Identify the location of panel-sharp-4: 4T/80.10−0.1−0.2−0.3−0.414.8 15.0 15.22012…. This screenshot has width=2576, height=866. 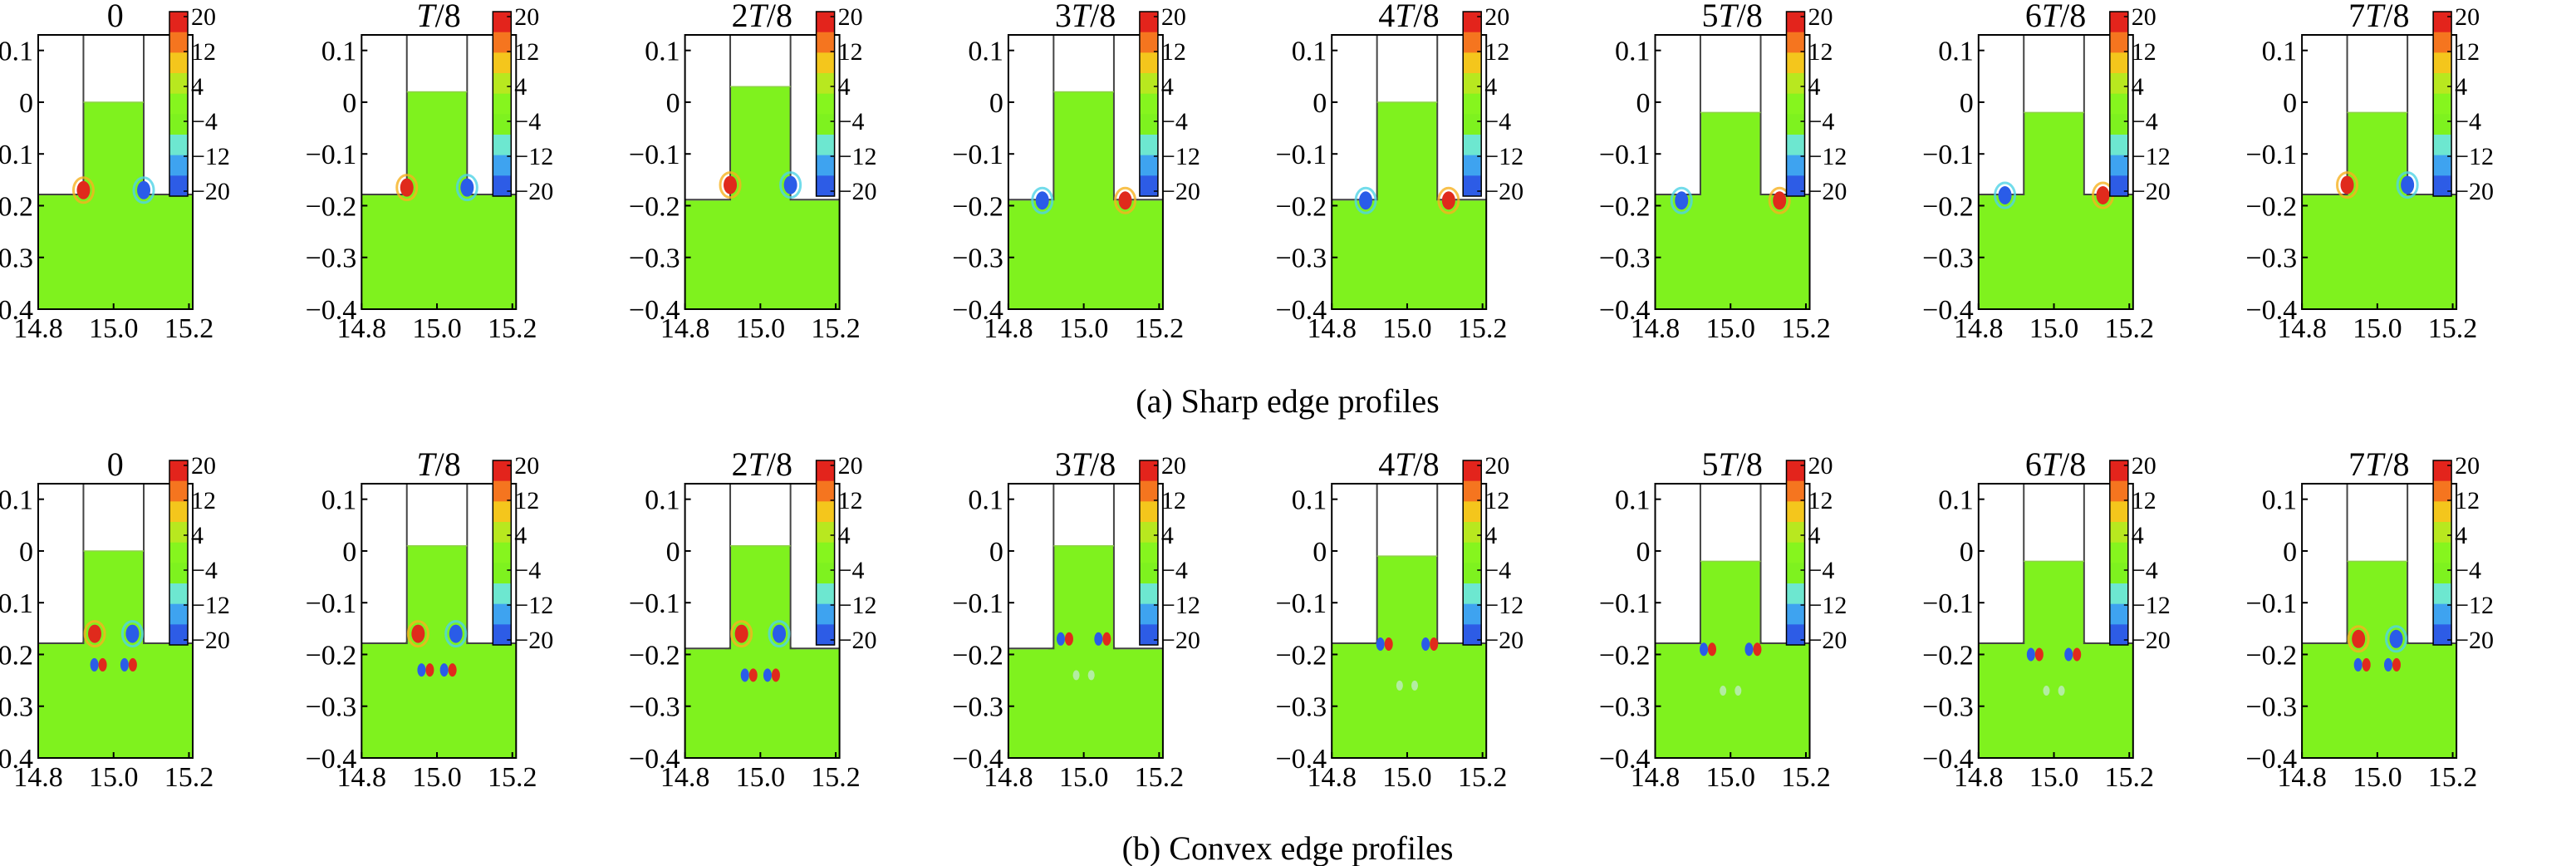
(1400, 172).